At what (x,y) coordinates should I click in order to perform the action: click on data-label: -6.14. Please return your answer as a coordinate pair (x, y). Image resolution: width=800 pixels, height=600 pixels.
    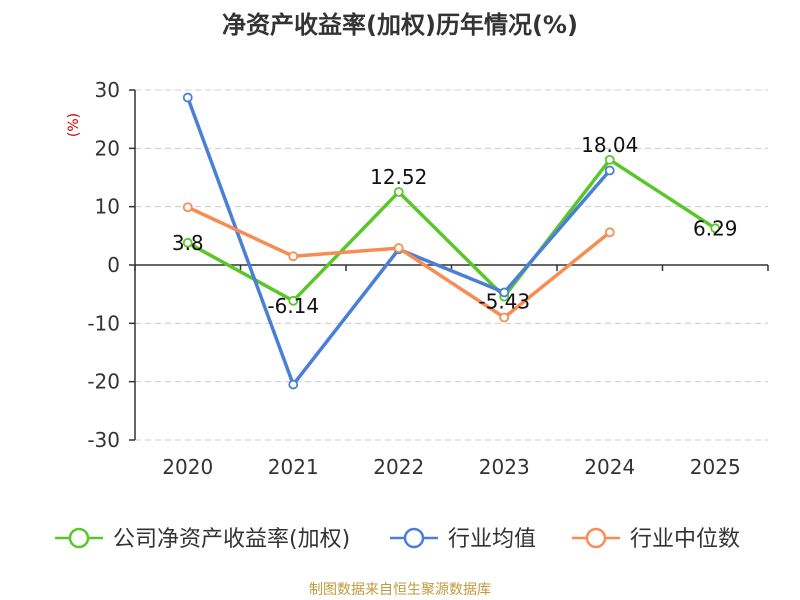
    Looking at the image, I should click on (293, 306).